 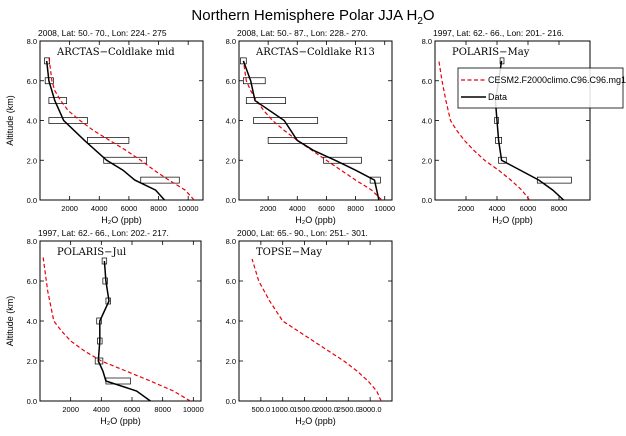 I want to click on x-tick-label: 1000.0, so click(x=282, y=409).